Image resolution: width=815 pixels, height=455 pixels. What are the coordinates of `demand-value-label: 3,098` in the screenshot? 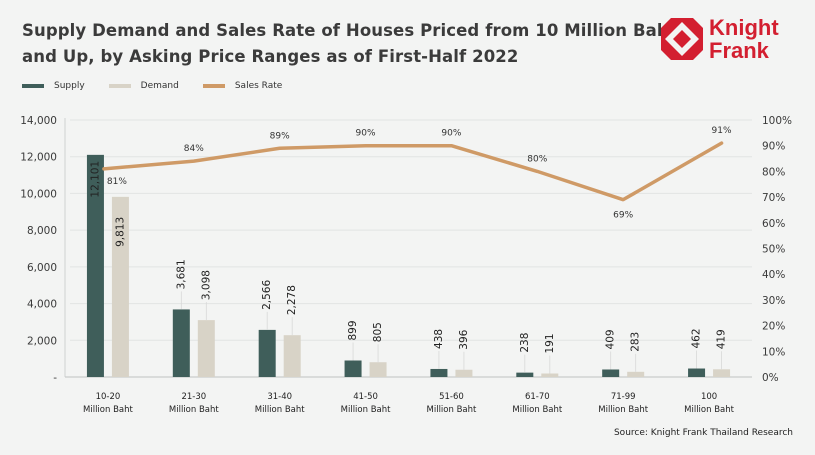 It's located at (206, 285).